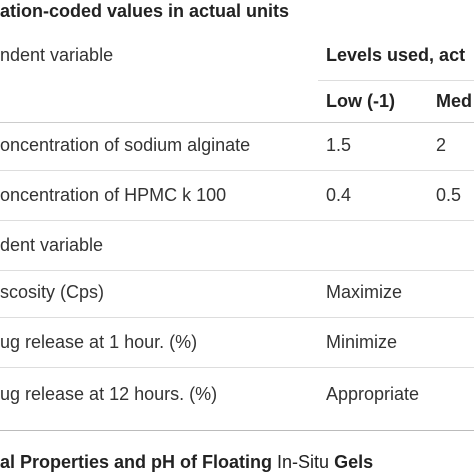 Image resolution: width=474 pixels, height=474 pixels. Describe the element at coordinates (339, 195) in the screenshot. I see `cell: 0.4` at that location.